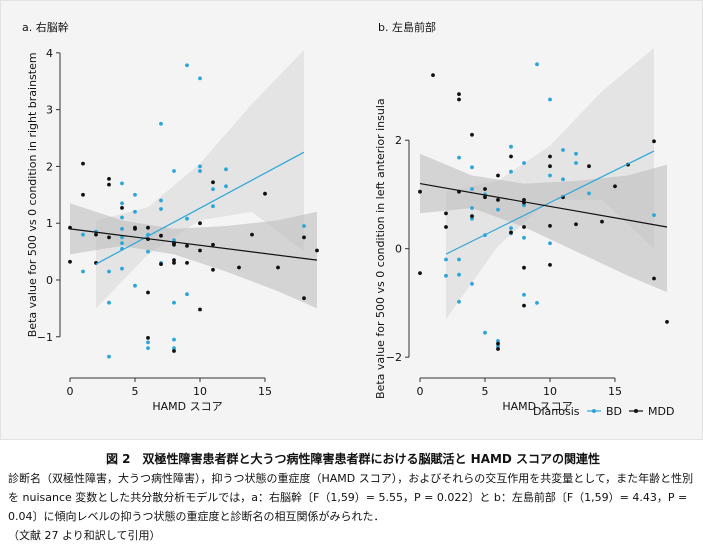 This screenshot has height=545, width=703. I want to click on x-tick-label: 0, so click(420, 391).